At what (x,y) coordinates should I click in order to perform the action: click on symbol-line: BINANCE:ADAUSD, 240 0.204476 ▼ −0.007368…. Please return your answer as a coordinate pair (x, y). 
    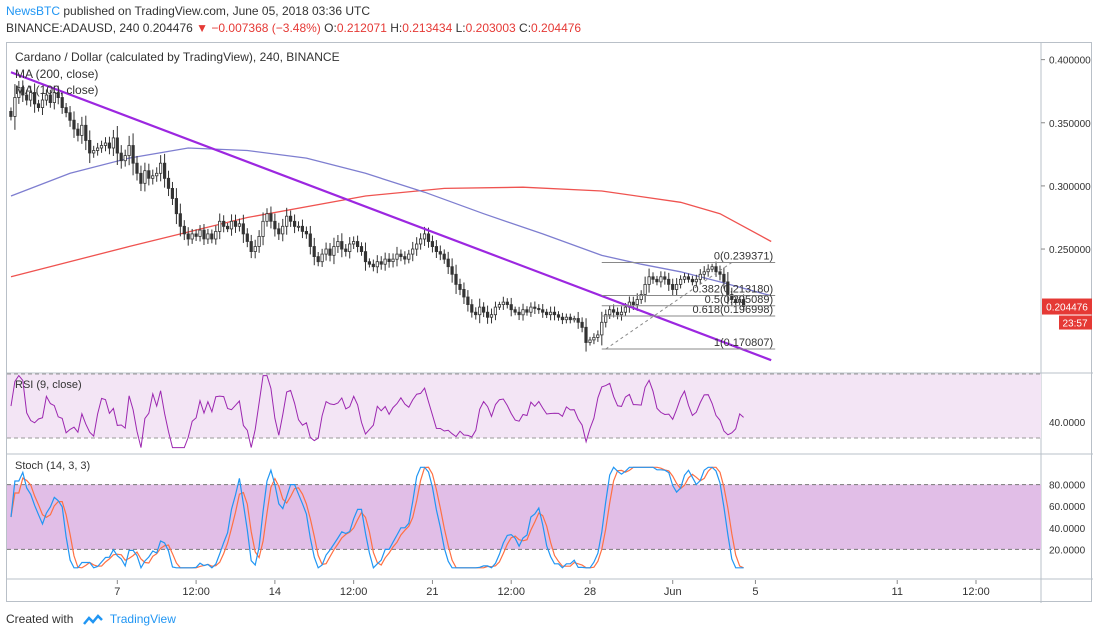
    Looking at the image, I should click on (293, 28).